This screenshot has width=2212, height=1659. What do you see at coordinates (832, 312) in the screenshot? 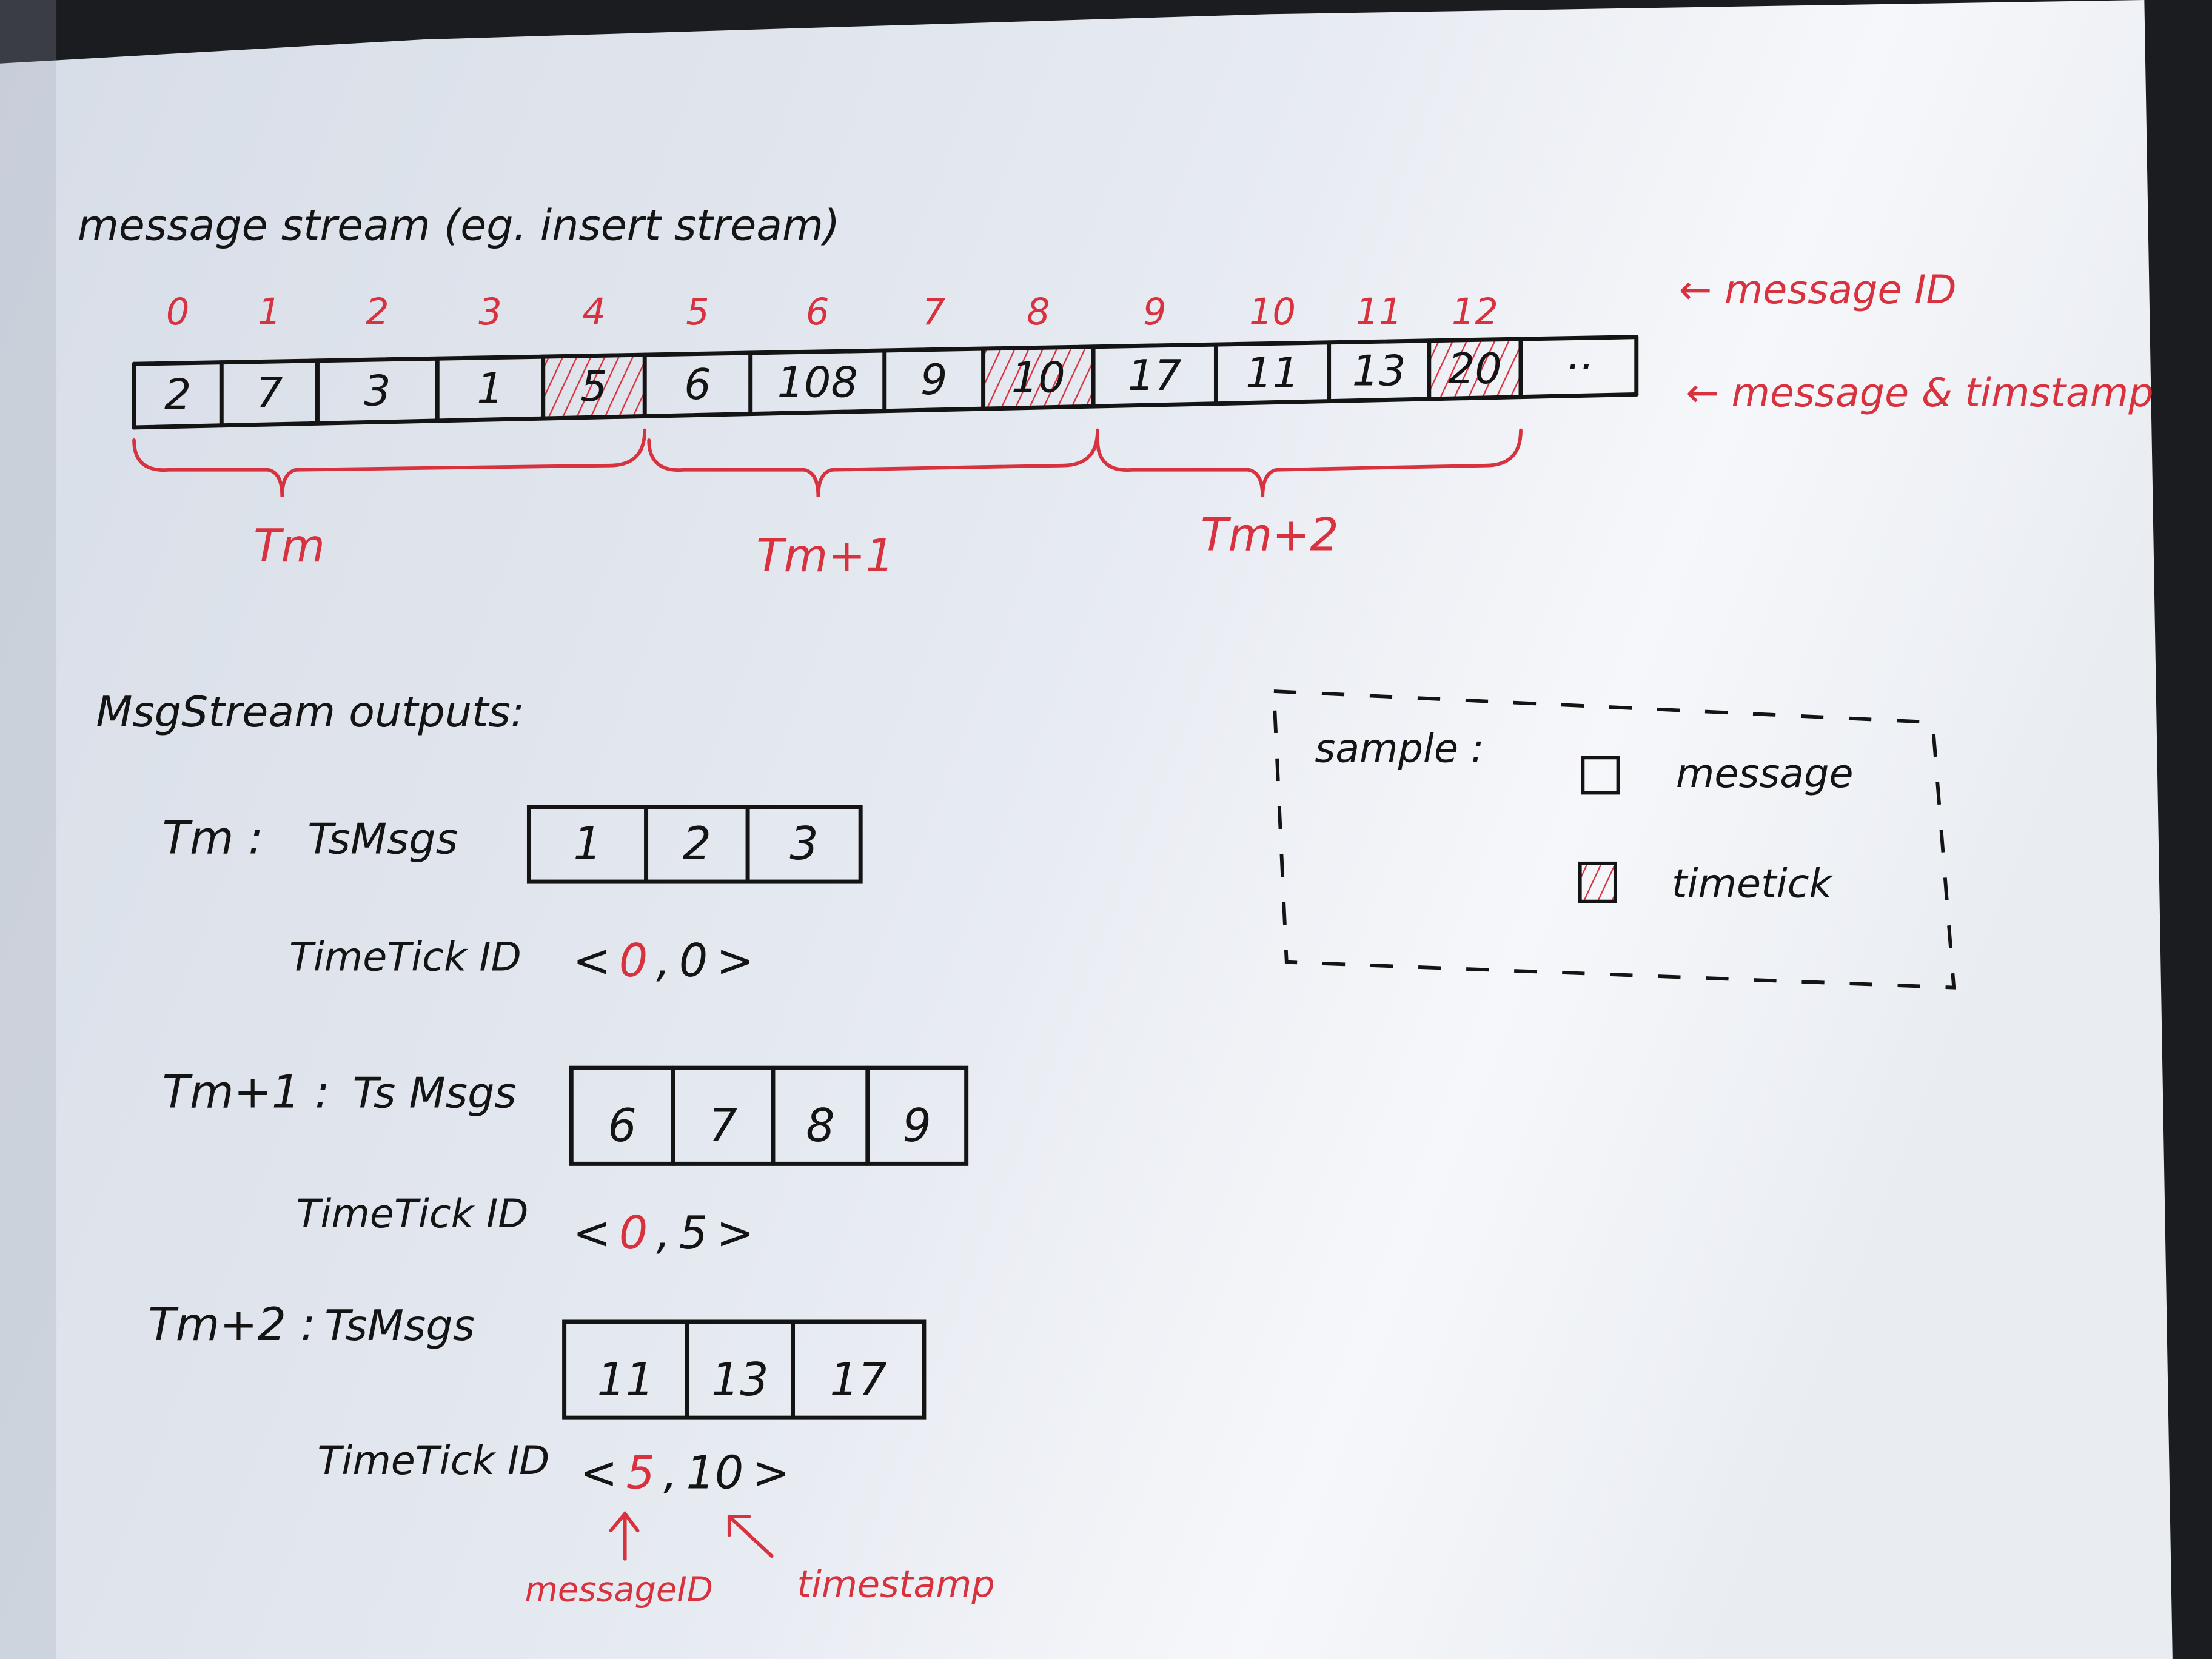
I see `message-id-row: 0 1 2 3 4 5 6 7 8 9 10 11 12` at bounding box center [832, 312].